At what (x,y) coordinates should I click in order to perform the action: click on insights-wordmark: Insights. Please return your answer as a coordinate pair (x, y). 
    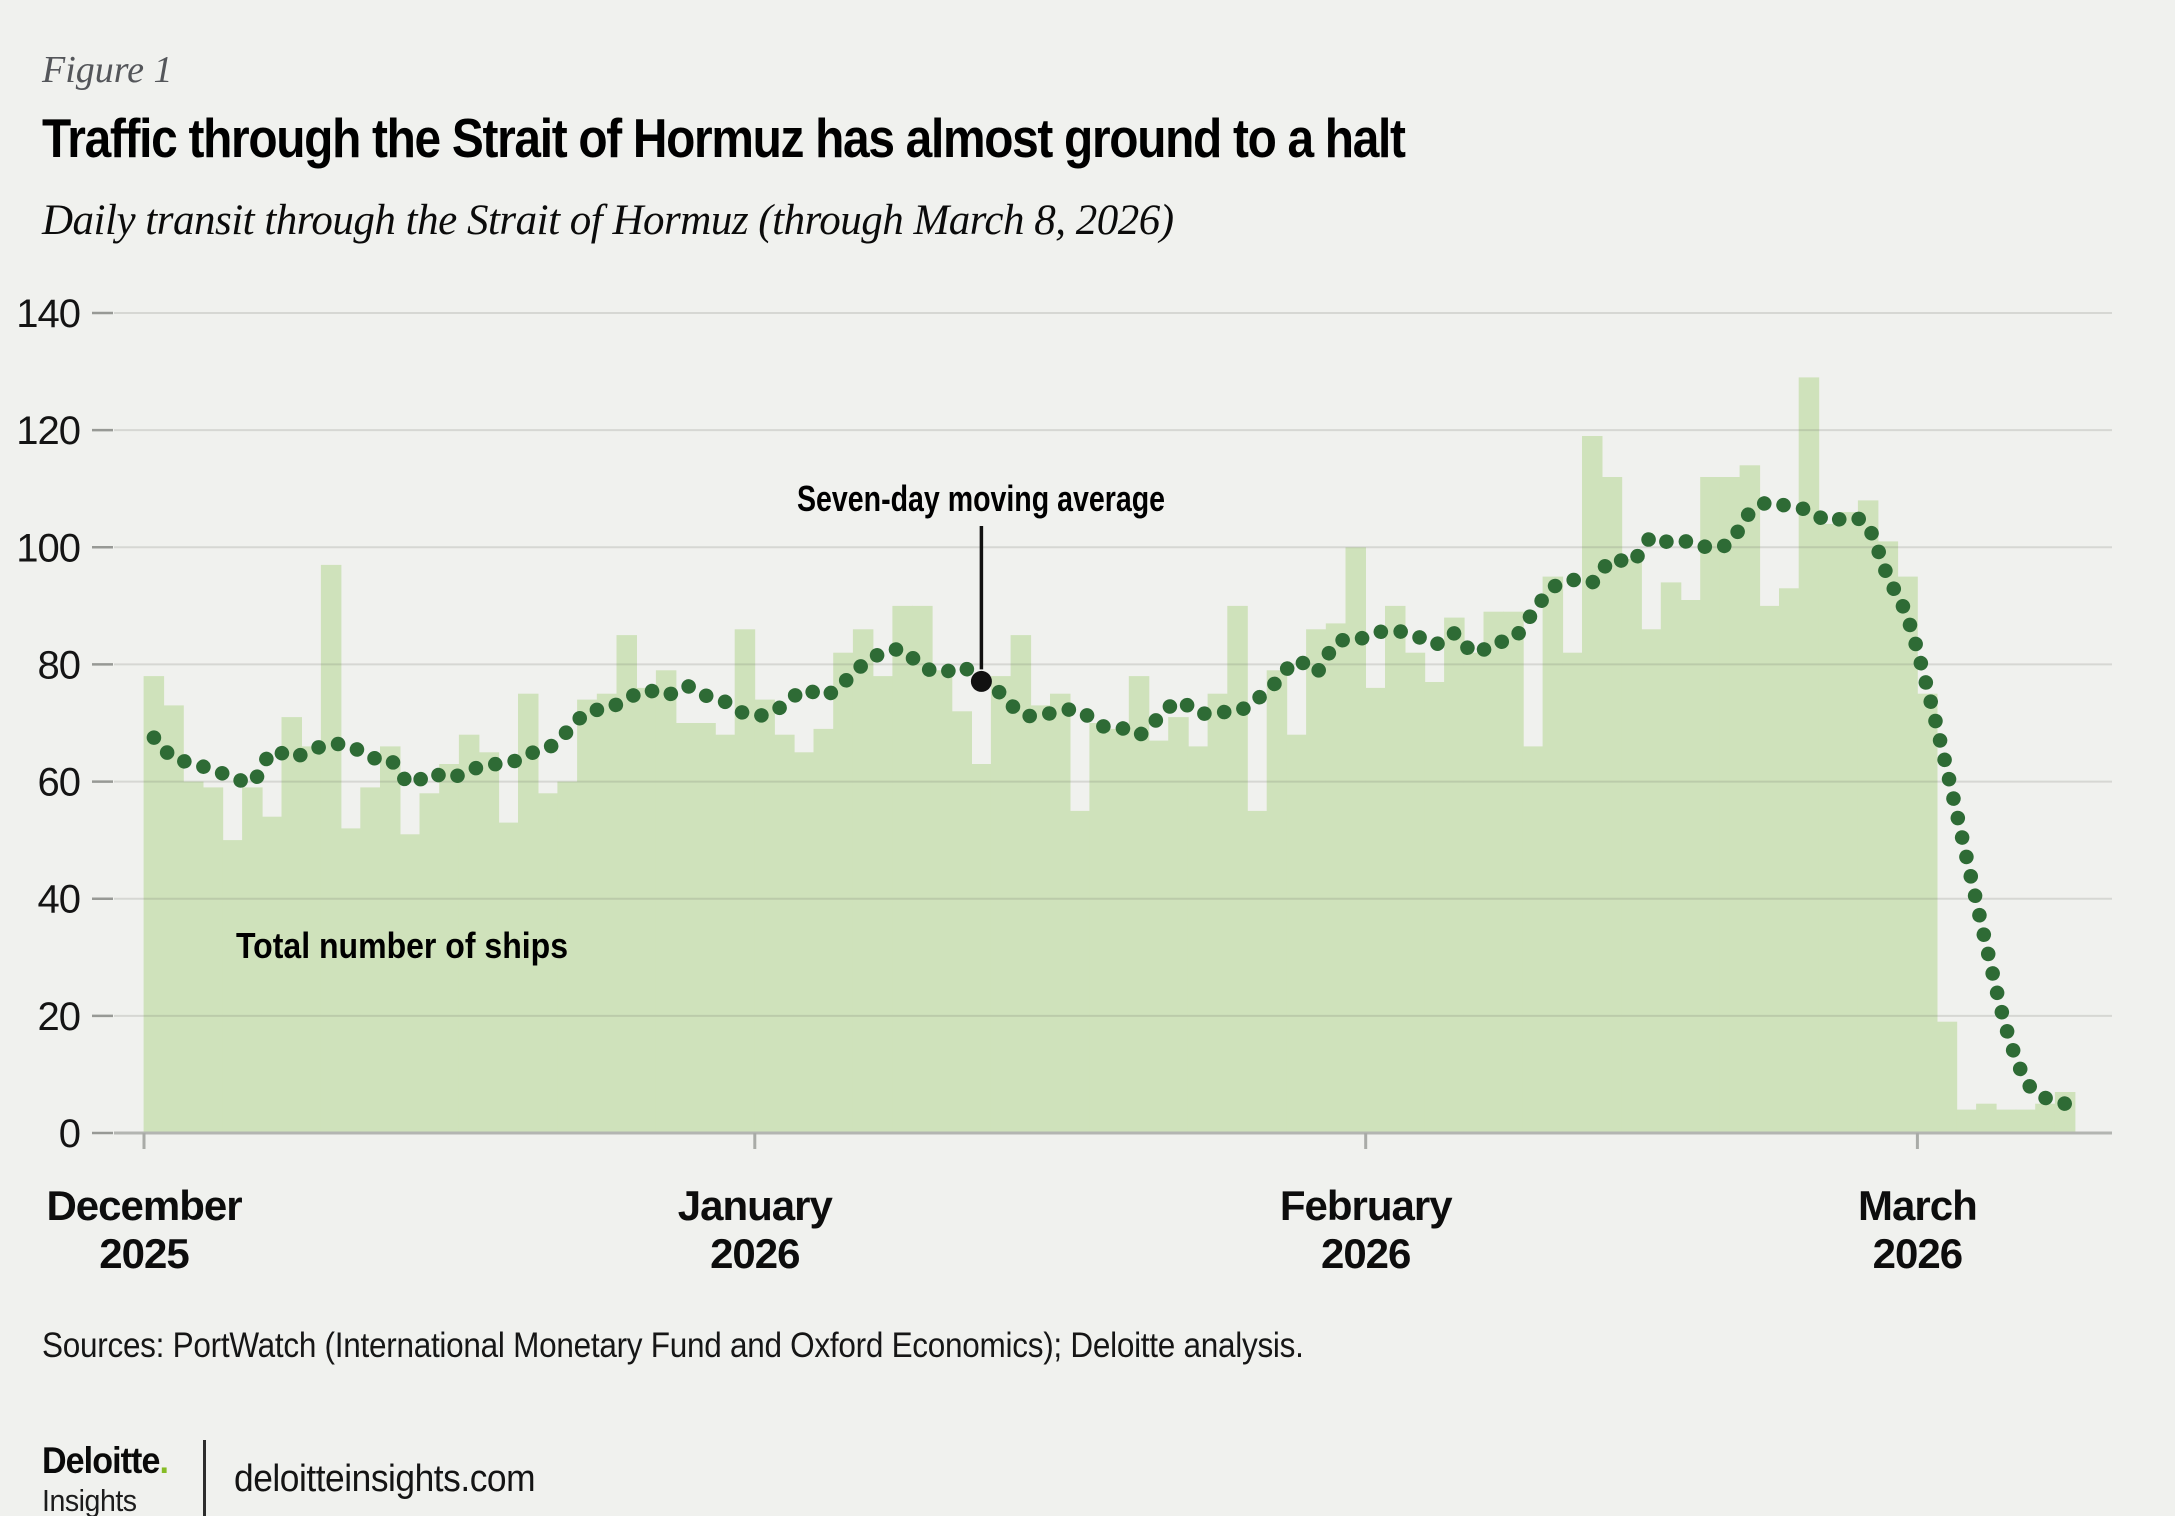
    Looking at the image, I should click on (89, 1499).